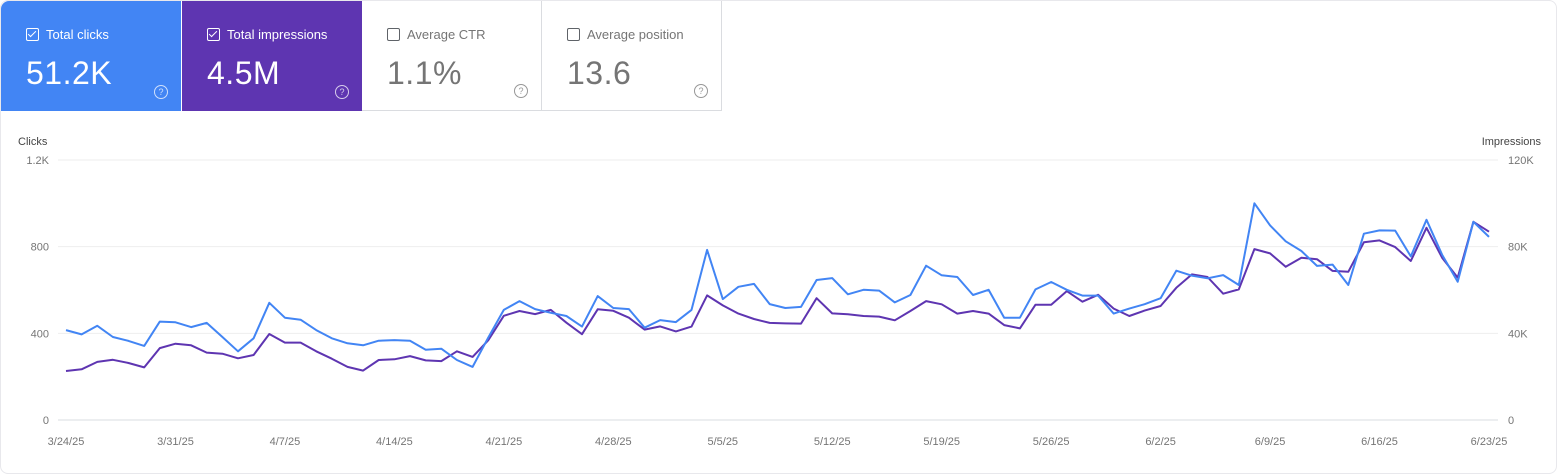  I want to click on left-tick-label: 0, so click(46, 421).